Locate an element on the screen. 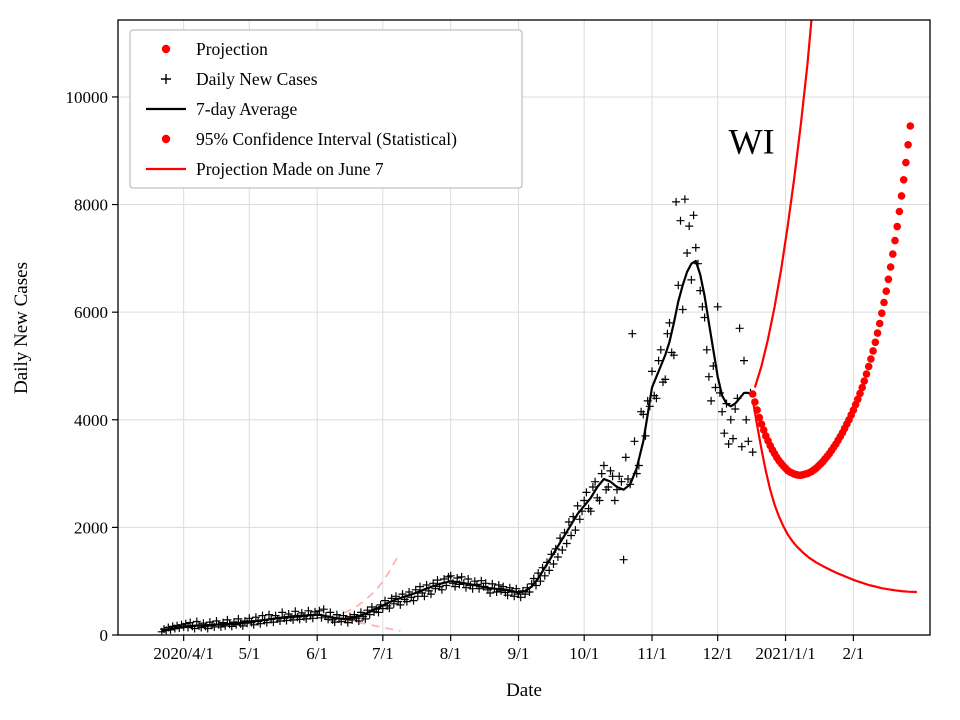 The width and height of the screenshot is (960, 720). x-tick-label: 12/1 is located at coordinates (718, 653).